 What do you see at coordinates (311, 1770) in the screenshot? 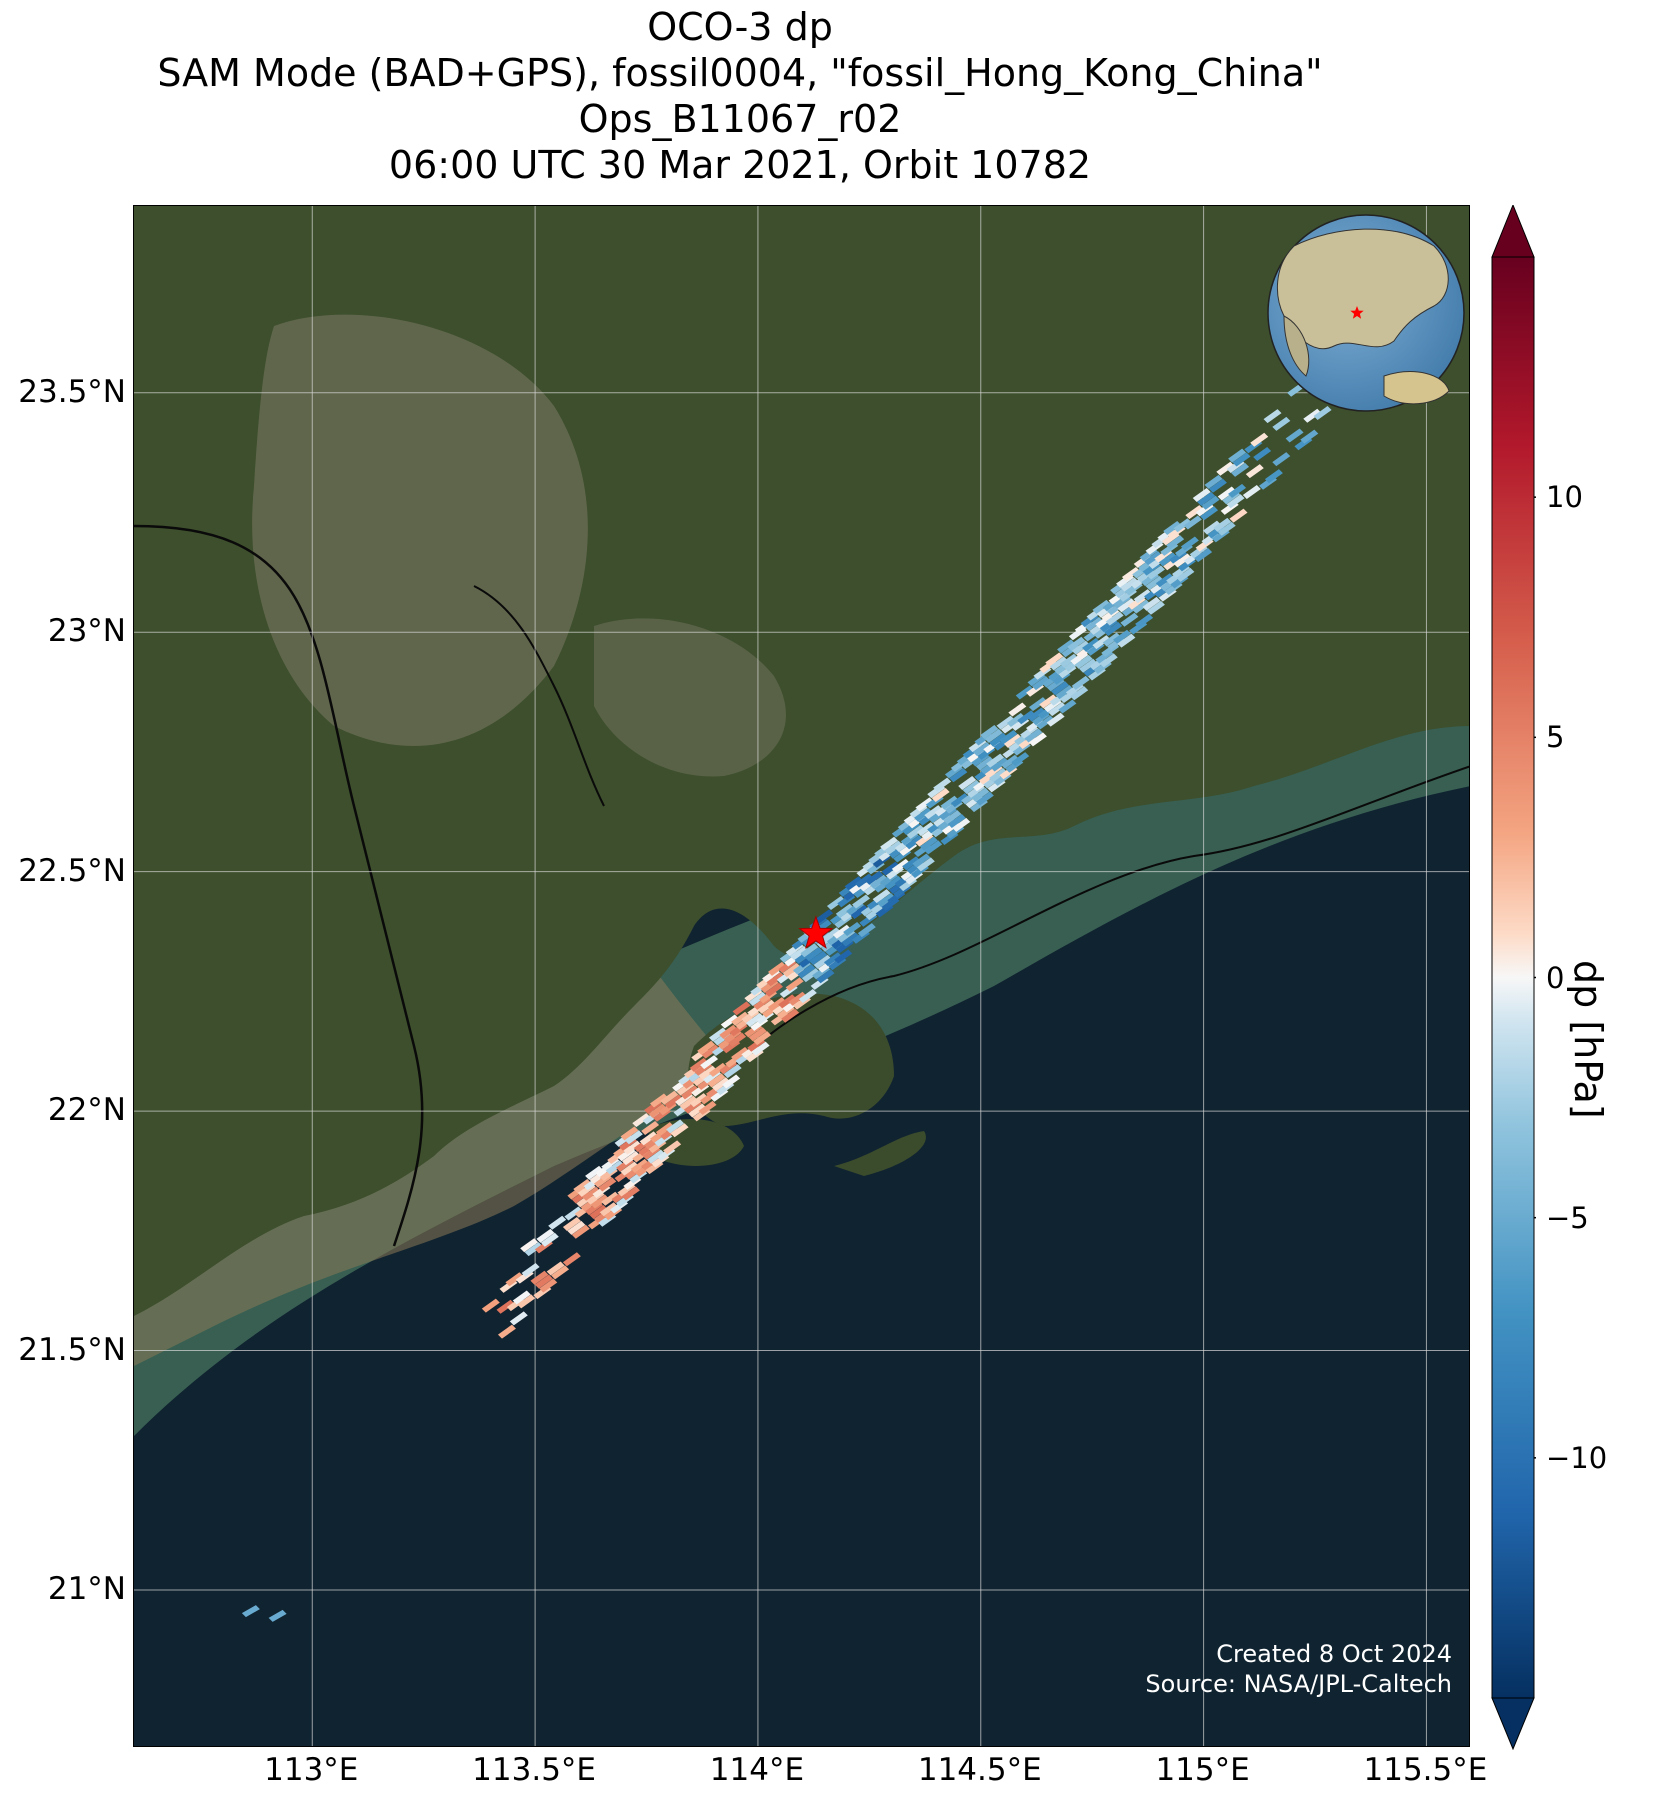
I see `lon-tick-label: 113°E` at bounding box center [311, 1770].